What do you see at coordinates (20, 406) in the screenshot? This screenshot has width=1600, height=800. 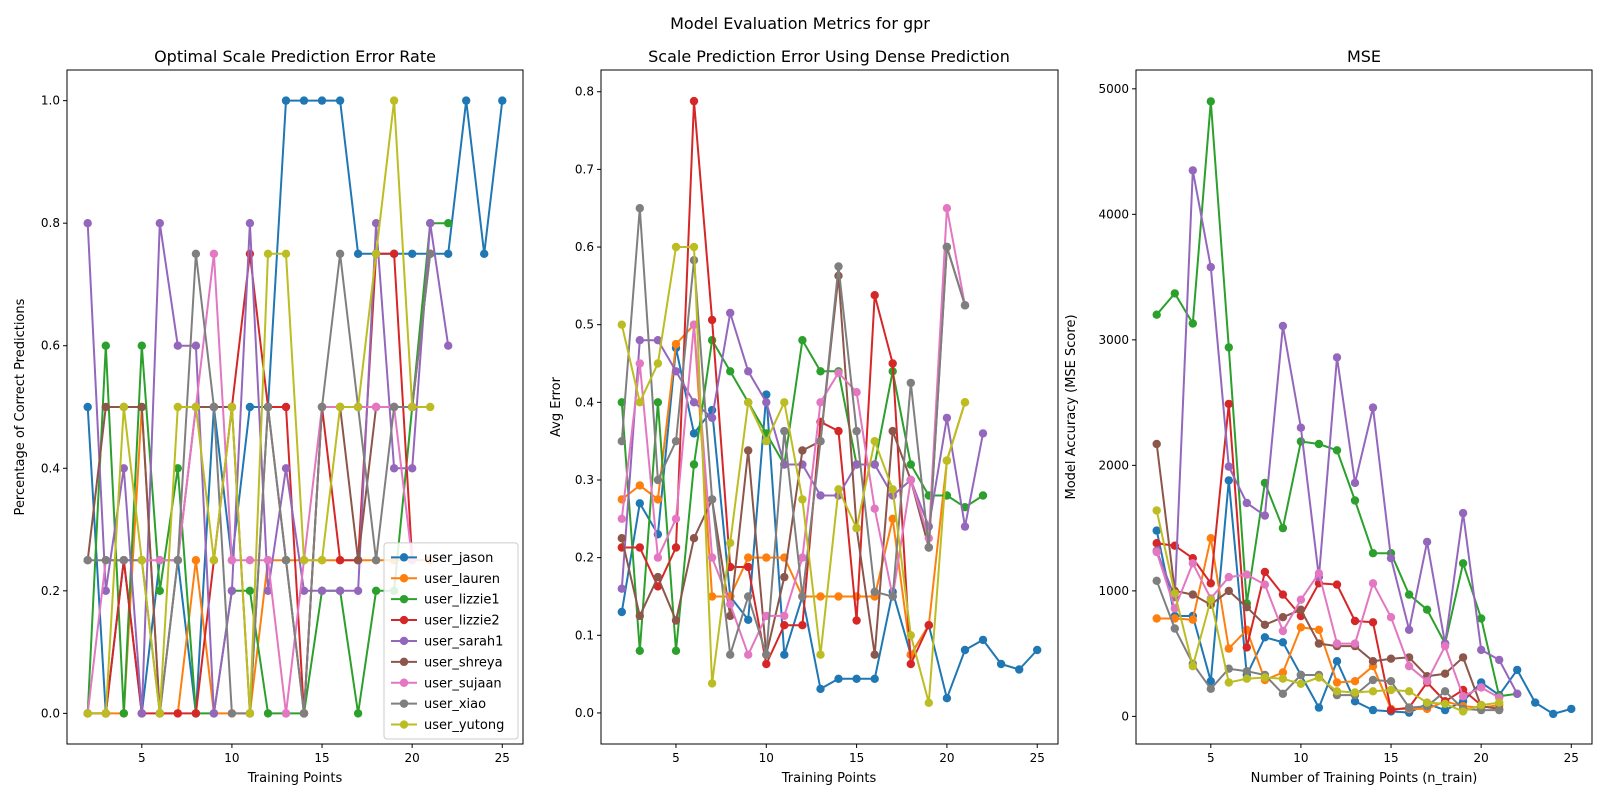 I see `y-axis-label: Percentage of Correct Predictions` at bounding box center [20, 406].